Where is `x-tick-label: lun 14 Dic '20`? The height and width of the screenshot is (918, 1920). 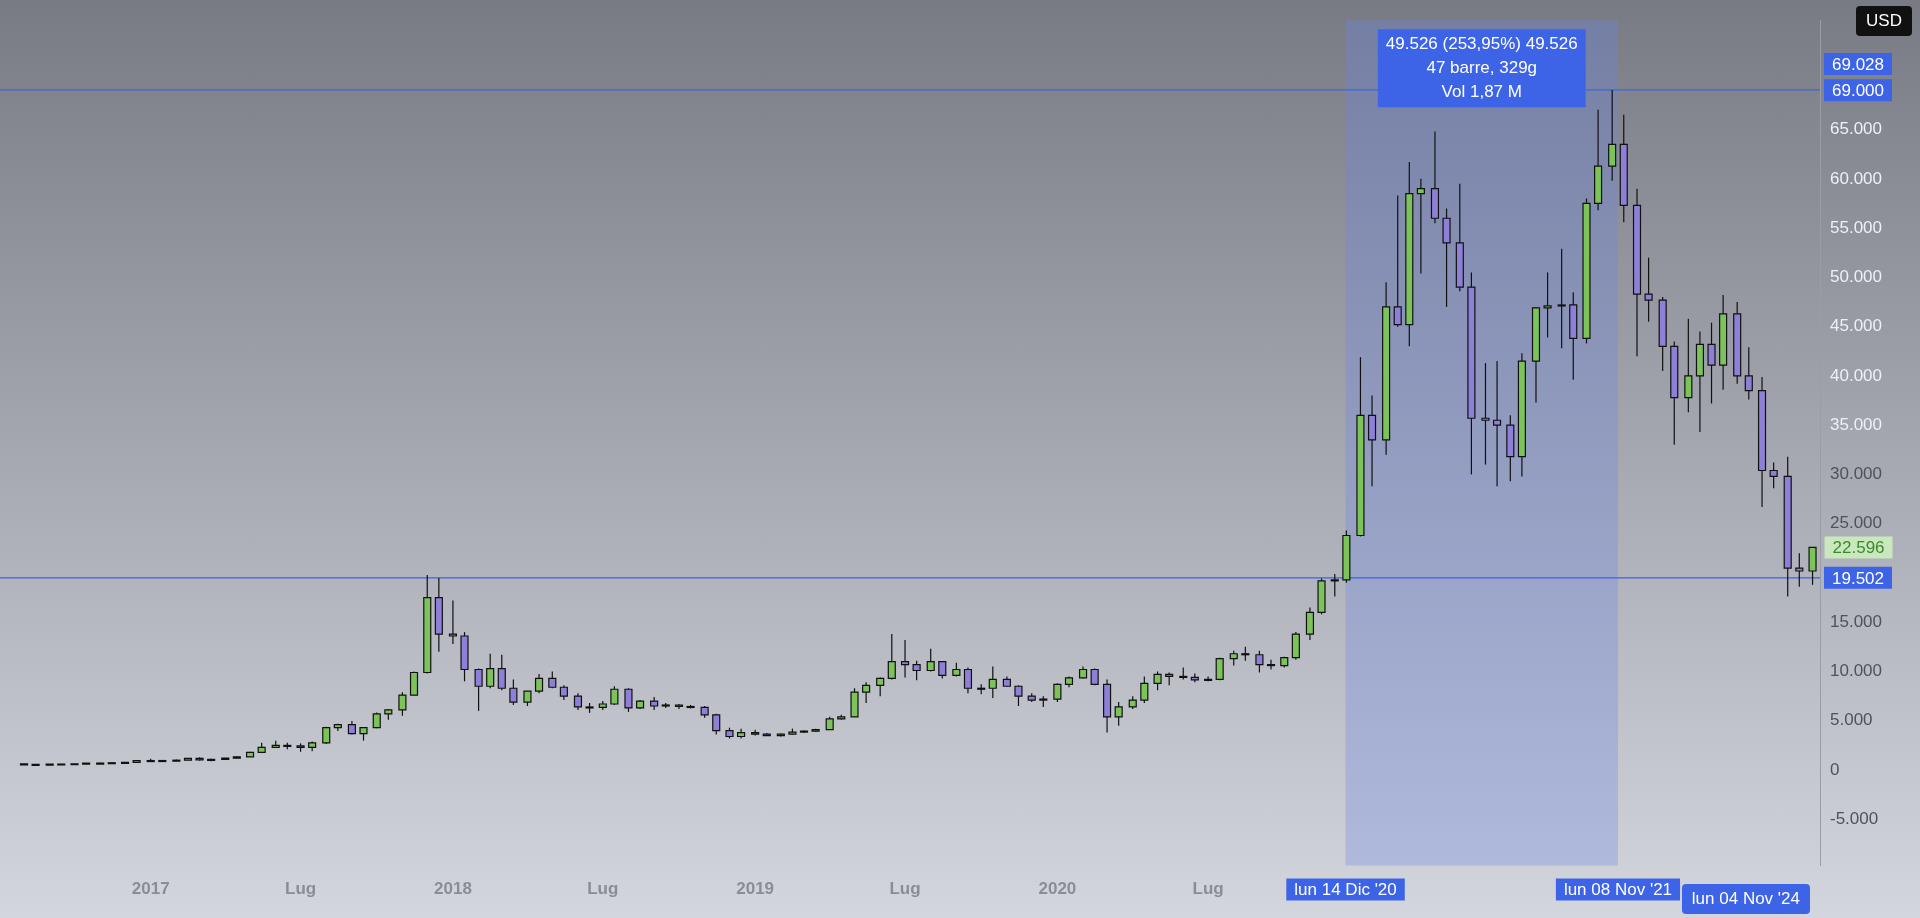 x-tick-label: lun 14 Dic '20 is located at coordinates (1345, 890).